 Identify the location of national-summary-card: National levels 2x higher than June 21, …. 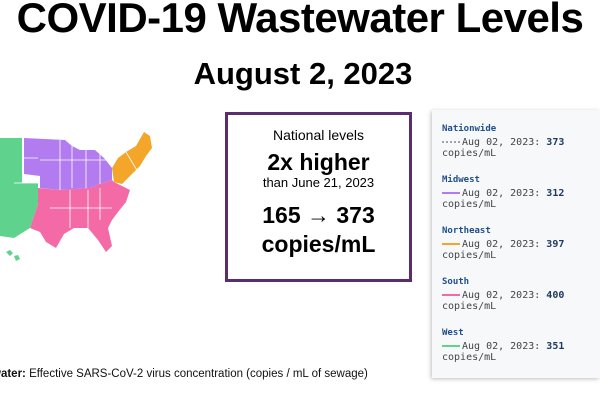
(318, 197).